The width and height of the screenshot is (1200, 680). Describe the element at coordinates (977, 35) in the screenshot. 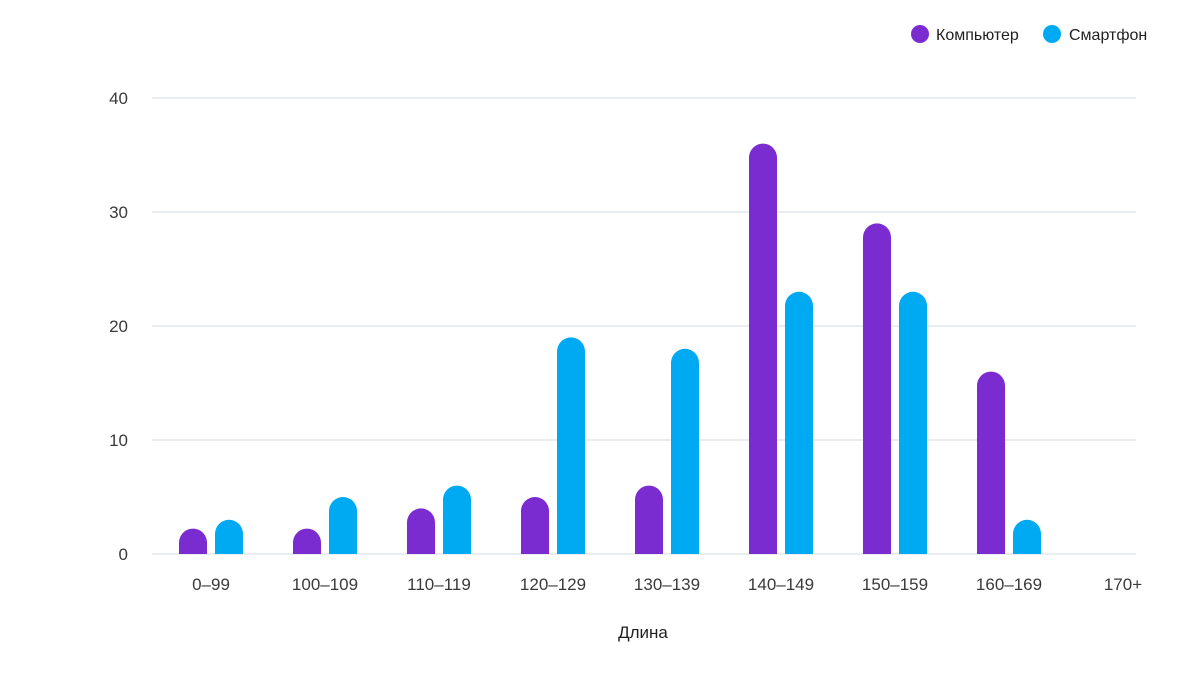

I see `legend-label-computer: Компьютер` at that location.